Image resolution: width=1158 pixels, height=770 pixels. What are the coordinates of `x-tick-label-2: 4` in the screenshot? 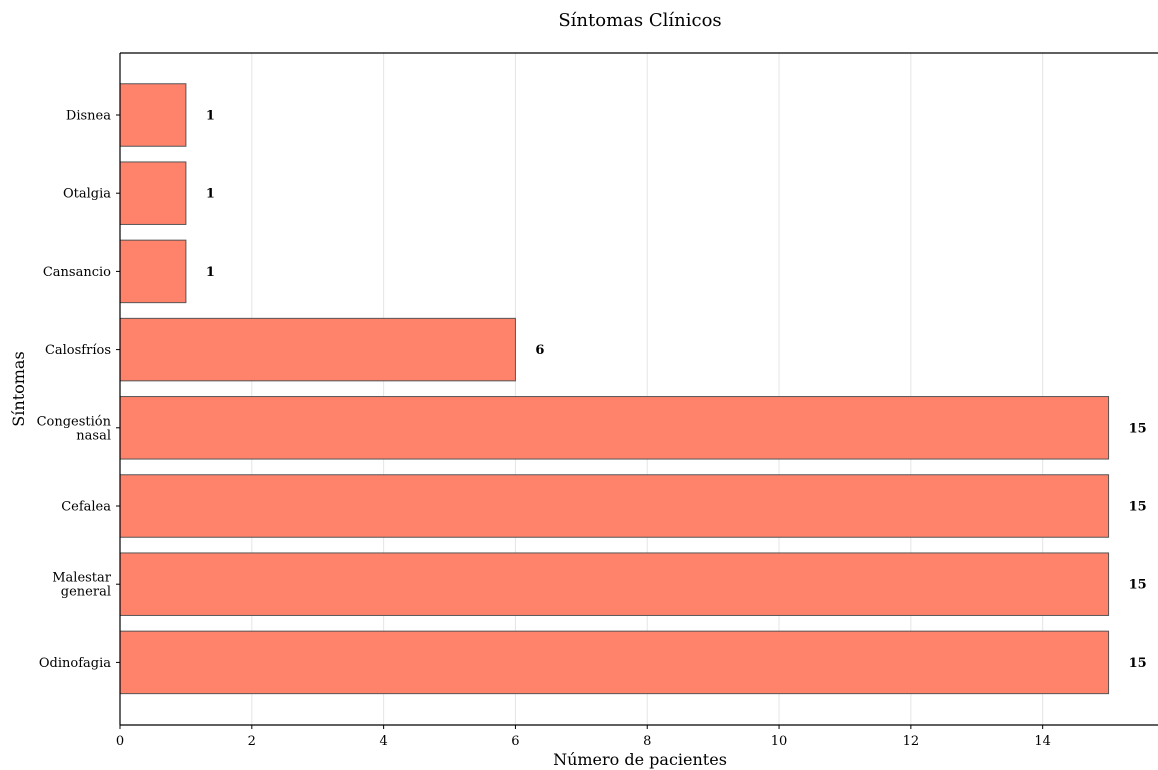 It's located at (383, 741).